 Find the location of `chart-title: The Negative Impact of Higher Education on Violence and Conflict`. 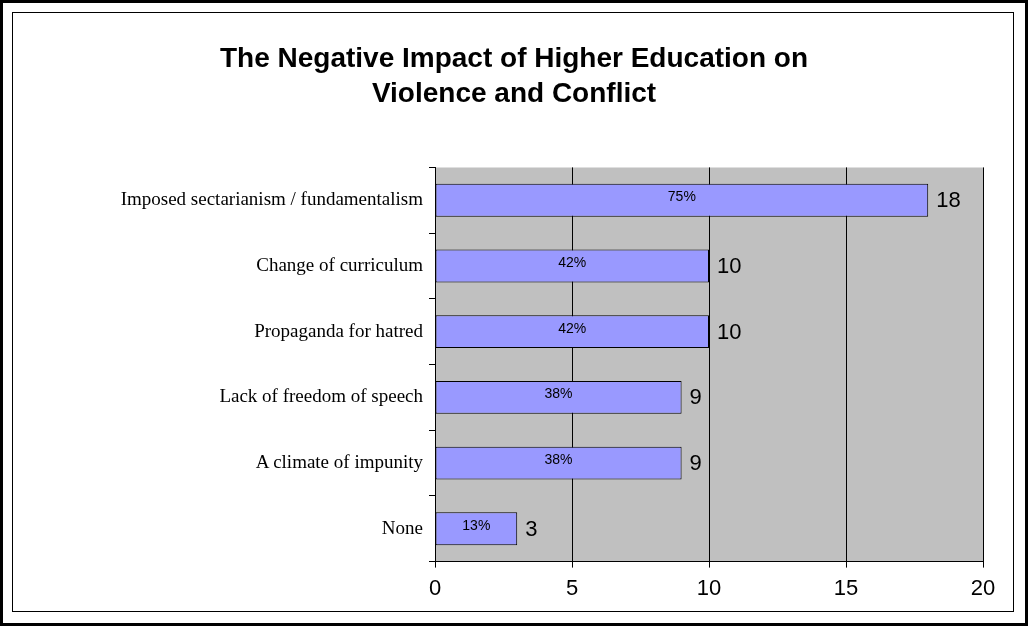

chart-title: The Negative Impact of Higher Education on Violence and Conflict is located at coordinates (514, 75).